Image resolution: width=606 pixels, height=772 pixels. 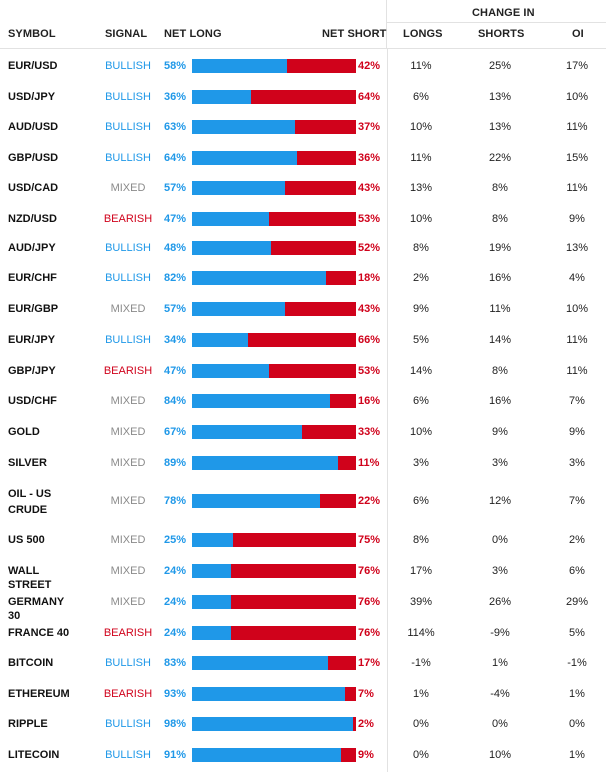 What do you see at coordinates (174, 309) in the screenshot?
I see `net-long-value: 57%` at bounding box center [174, 309].